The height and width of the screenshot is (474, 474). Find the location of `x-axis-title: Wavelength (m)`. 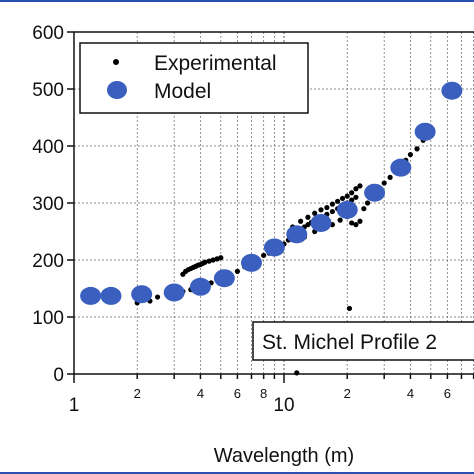

x-axis-title: Wavelength (m) is located at coordinates (284, 456).